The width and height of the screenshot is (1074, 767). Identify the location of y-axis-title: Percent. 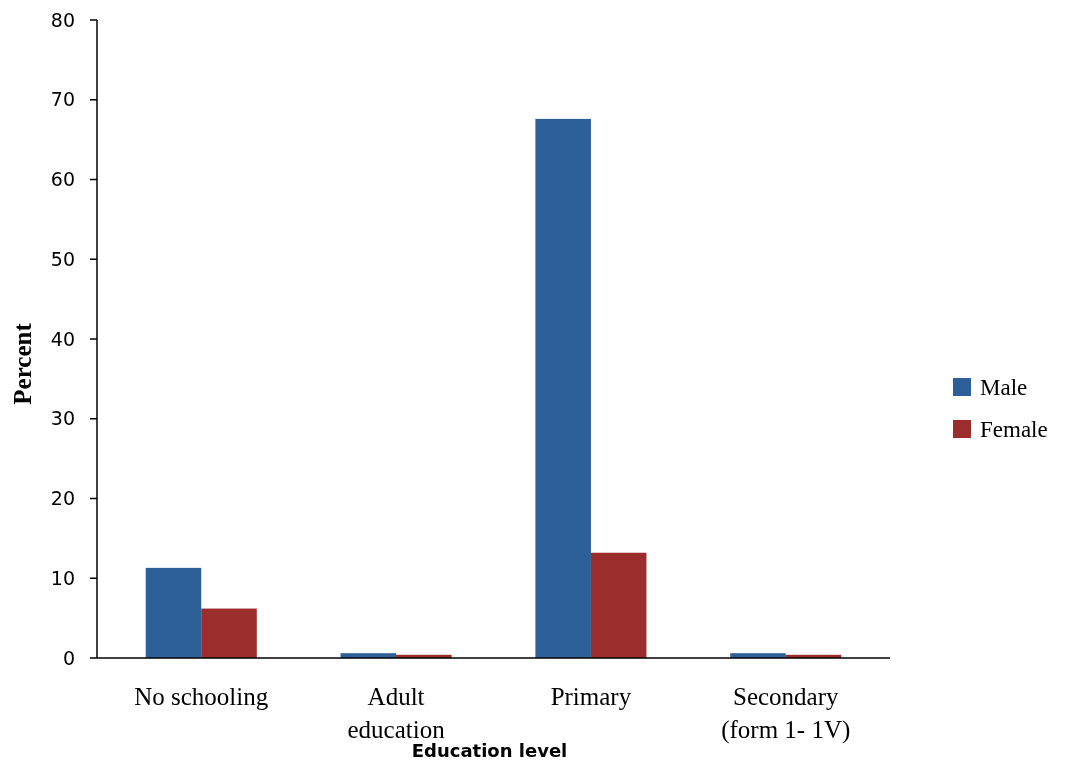
(22, 363).